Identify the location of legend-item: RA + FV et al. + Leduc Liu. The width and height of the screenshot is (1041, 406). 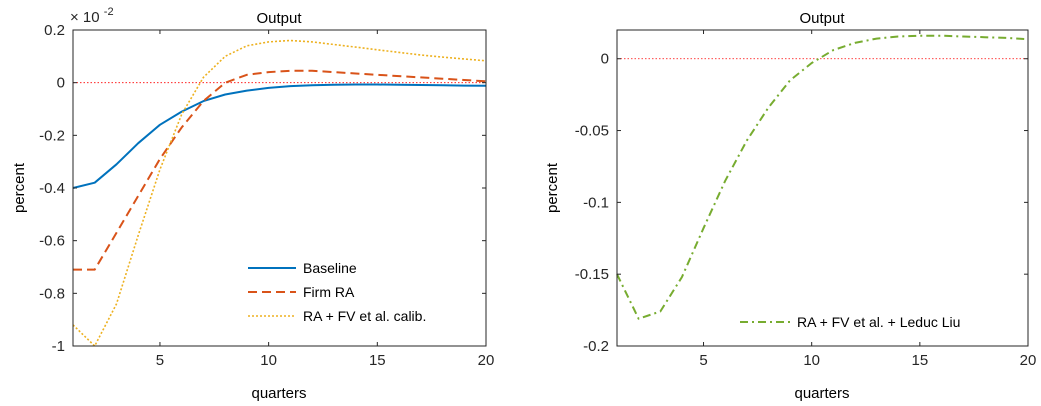
(850, 322).